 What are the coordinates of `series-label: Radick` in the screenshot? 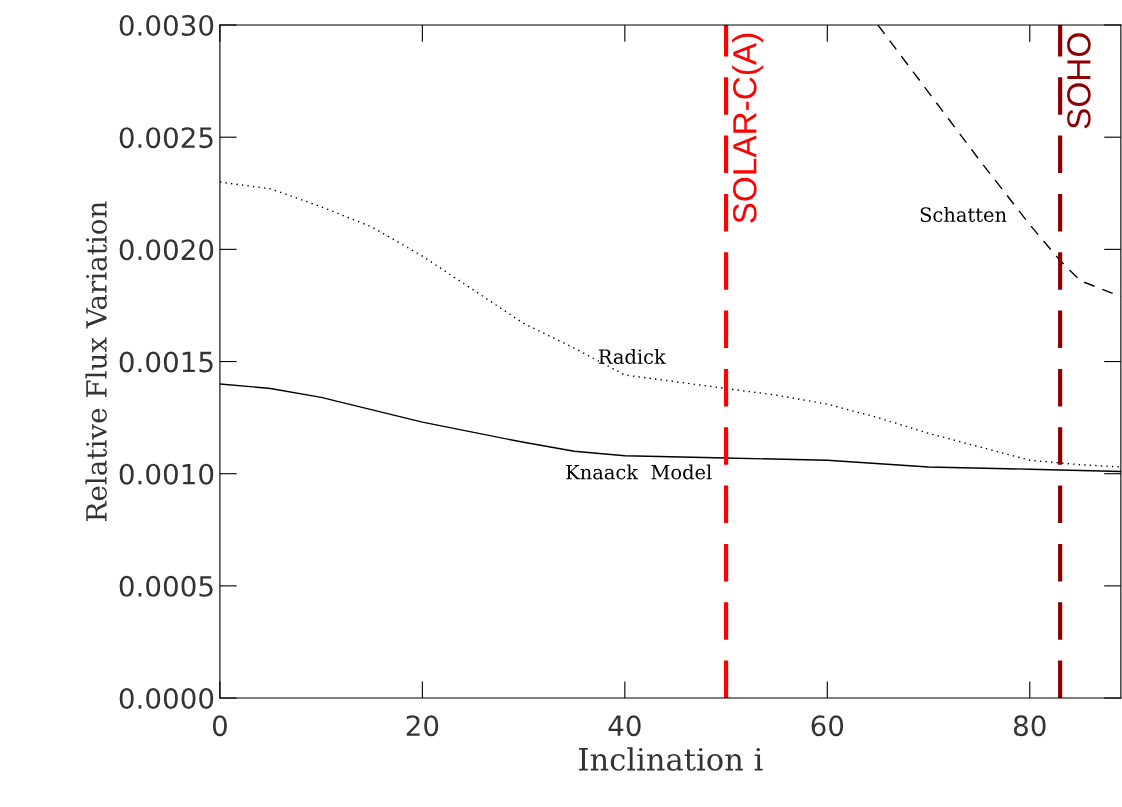 It's located at (632, 356).